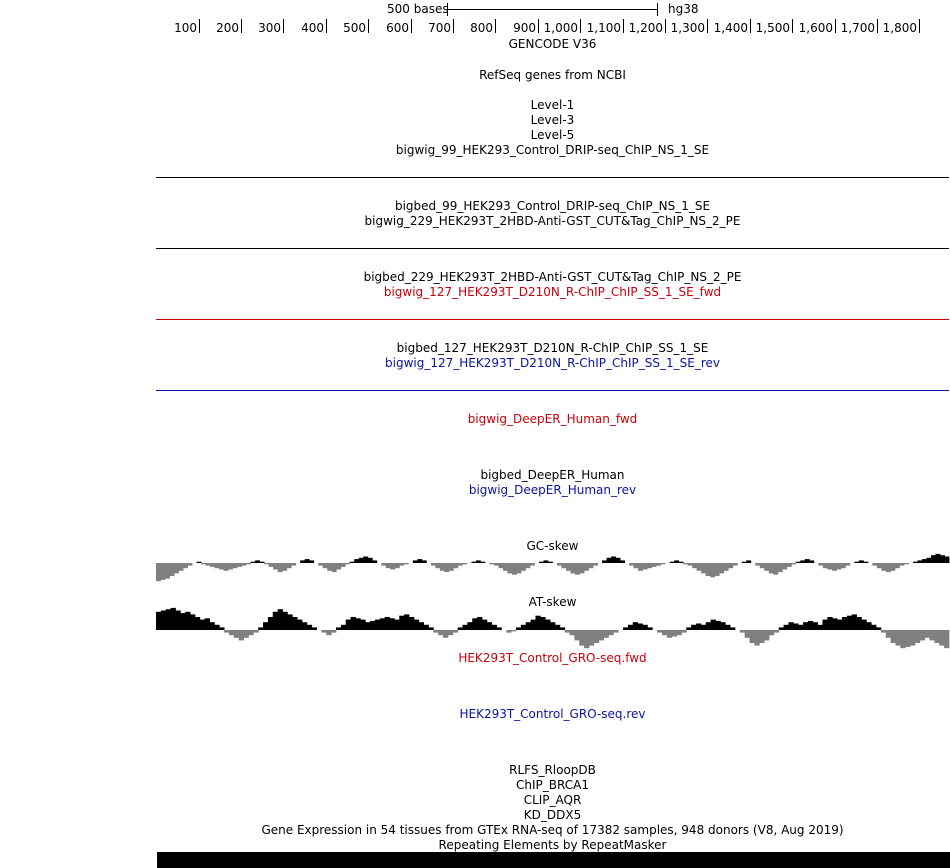 The height and width of the screenshot is (868, 950). What do you see at coordinates (552, 845) in the screenshot?
I see `track-label-repeatmasker: Repeating Elements by RepeatMasker` at bounding box center [552, 845].